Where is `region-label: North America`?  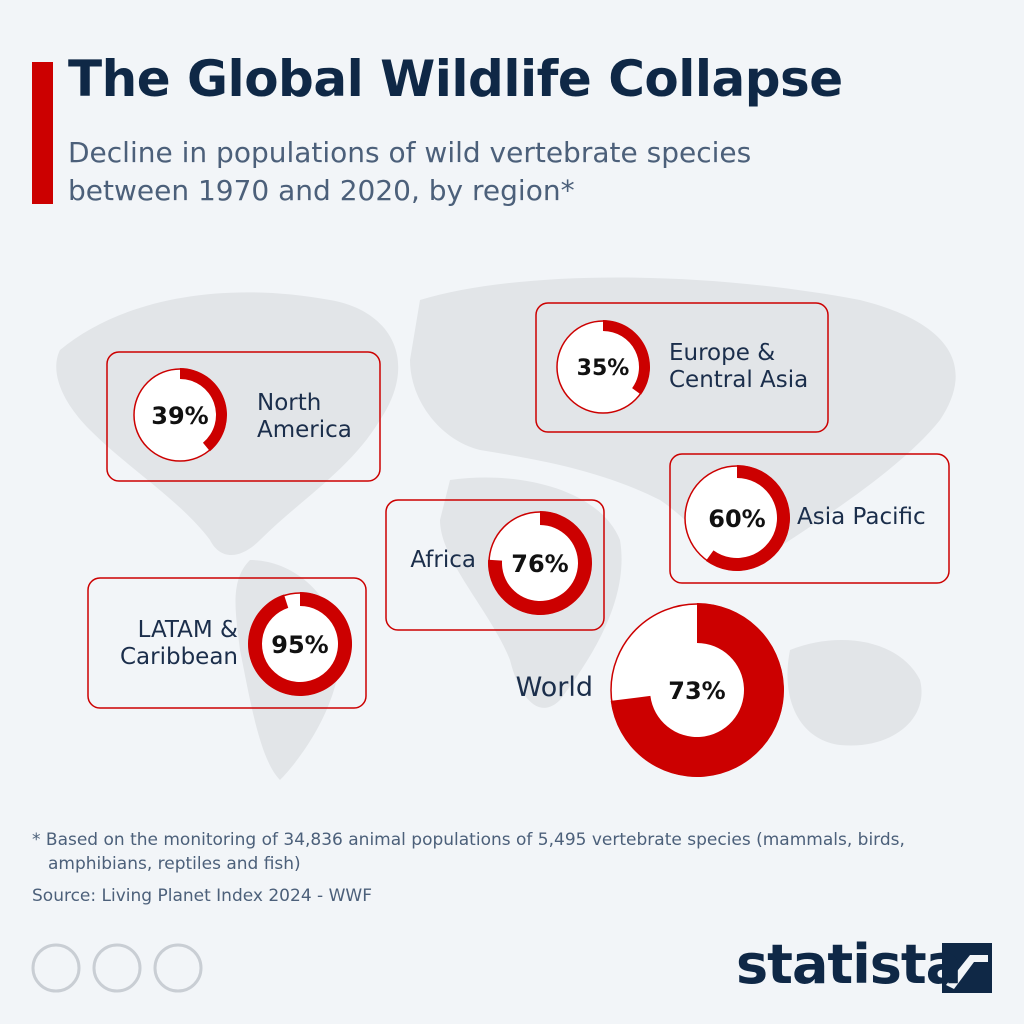
region-label: North America is located at coordinates (304, 416).